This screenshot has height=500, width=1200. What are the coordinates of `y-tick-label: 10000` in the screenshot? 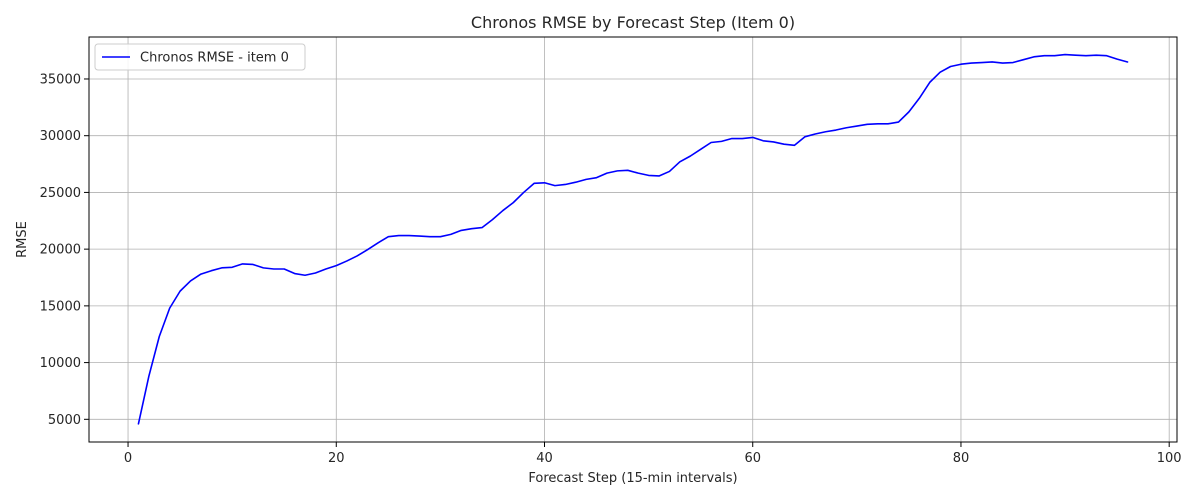 It's located at (60, 363).